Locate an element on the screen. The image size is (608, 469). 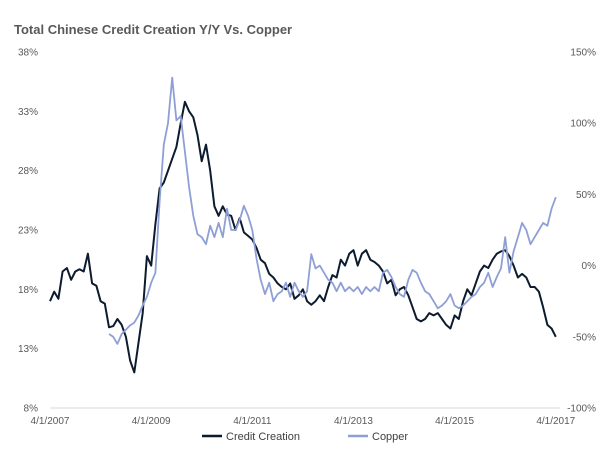
x-tick-label: 4/1/2017 is located at coordinates (555, 421).